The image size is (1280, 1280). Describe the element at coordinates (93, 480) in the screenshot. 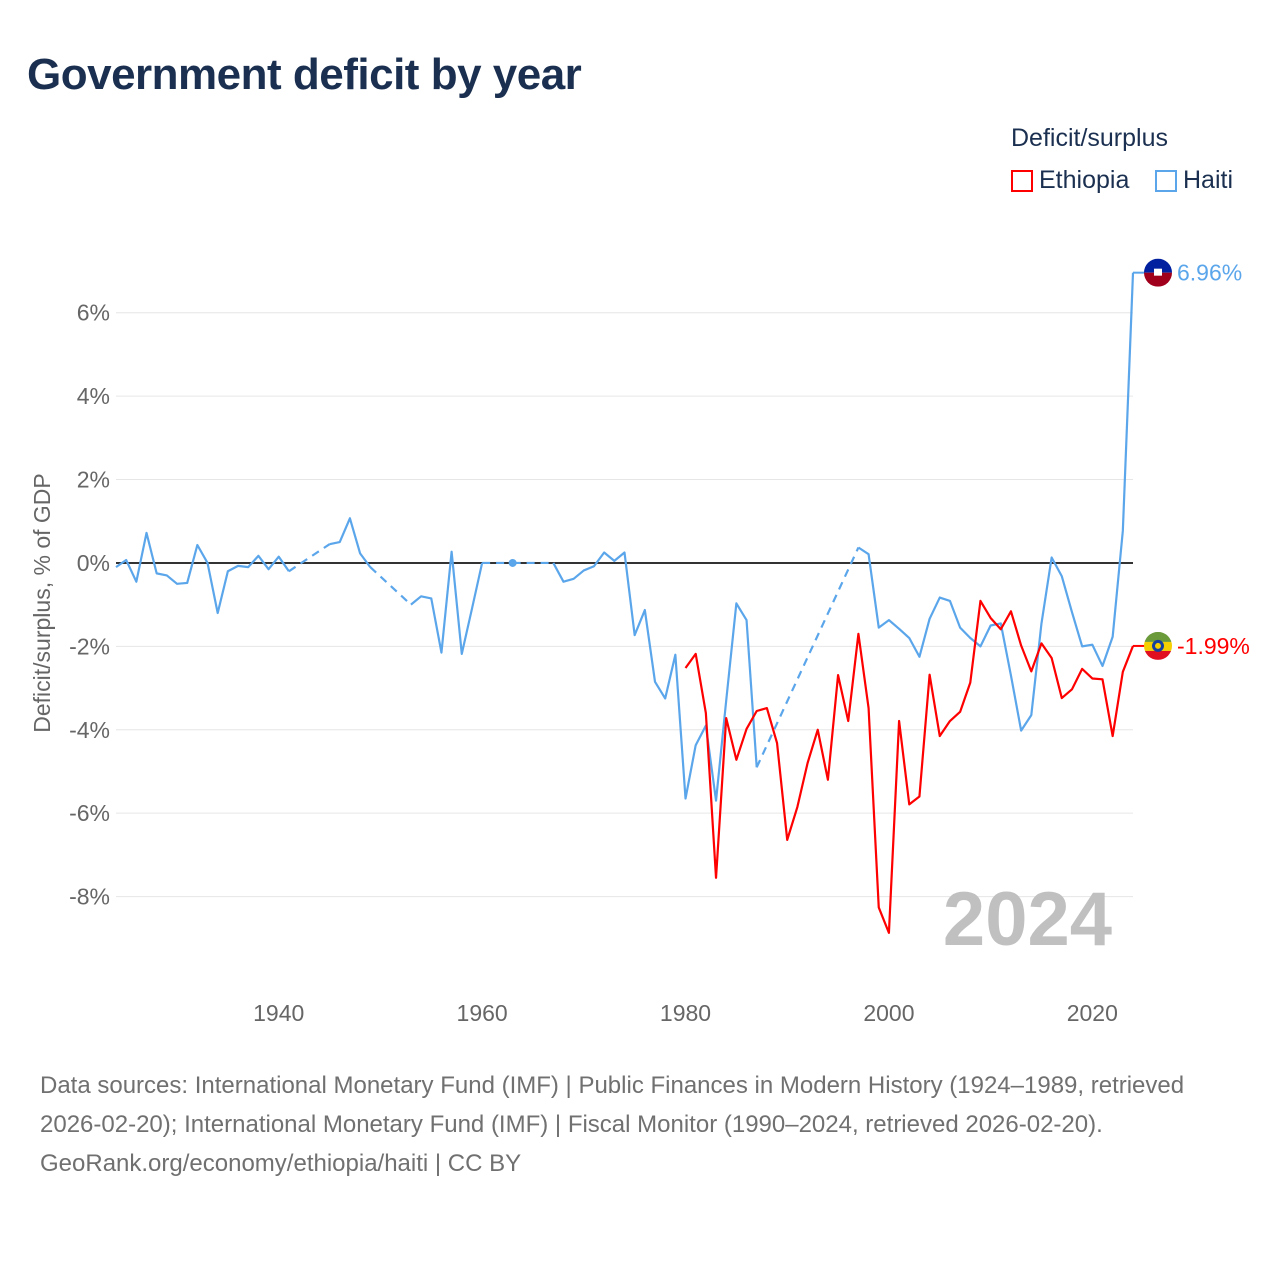

I see `y-tick-label: 2%` at that location.